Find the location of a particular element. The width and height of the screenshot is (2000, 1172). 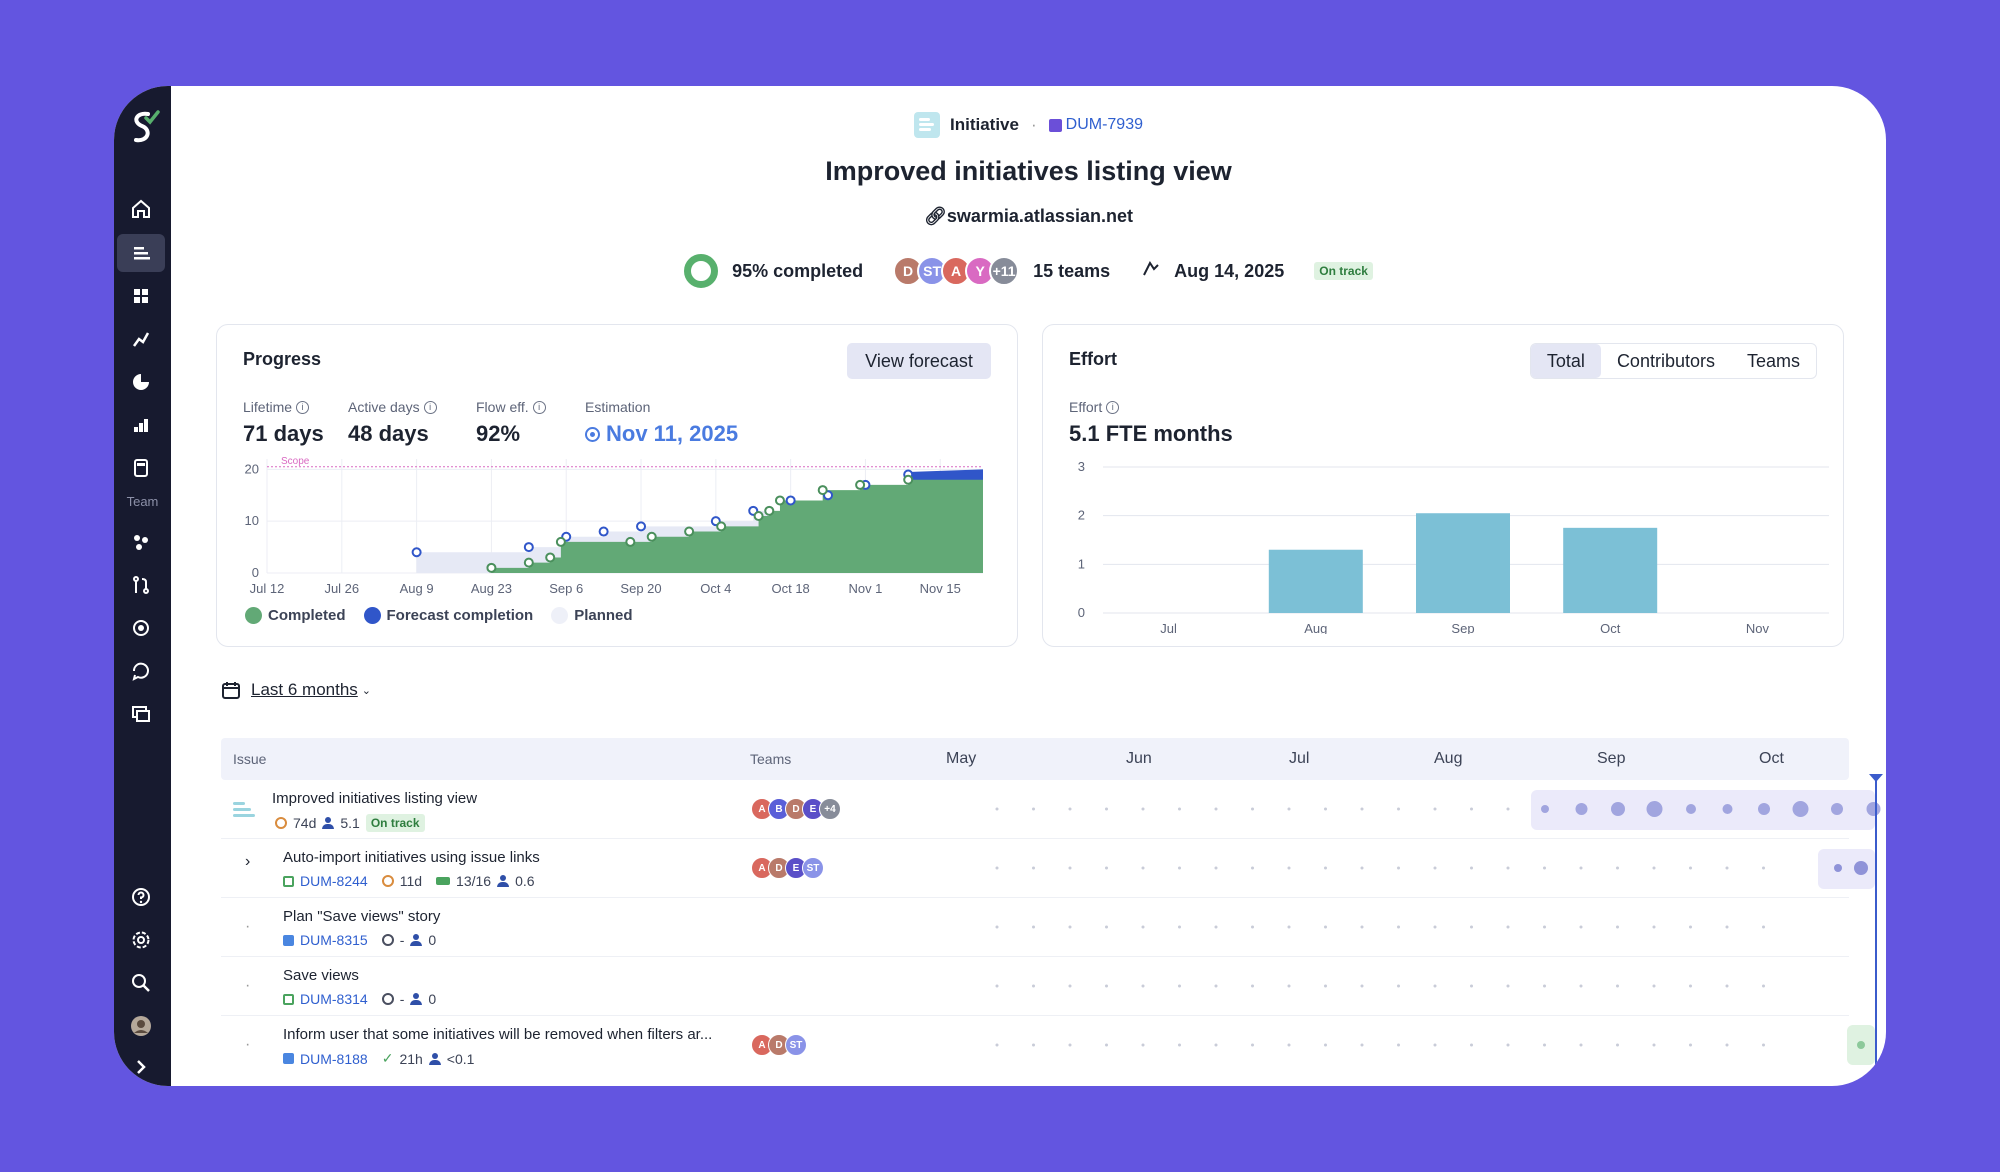

table-row: · Plan "Save views" story DUM-8315 - 0 is located at coordinates (1035, 927).